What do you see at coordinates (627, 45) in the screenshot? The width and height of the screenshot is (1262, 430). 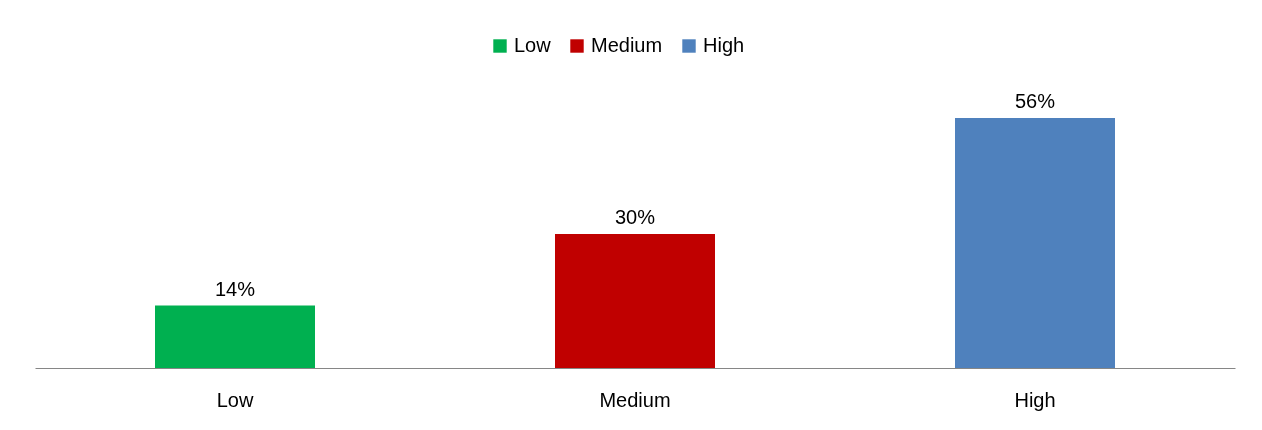 I see `legend-label: Medium` at bounding box center [627, 45].